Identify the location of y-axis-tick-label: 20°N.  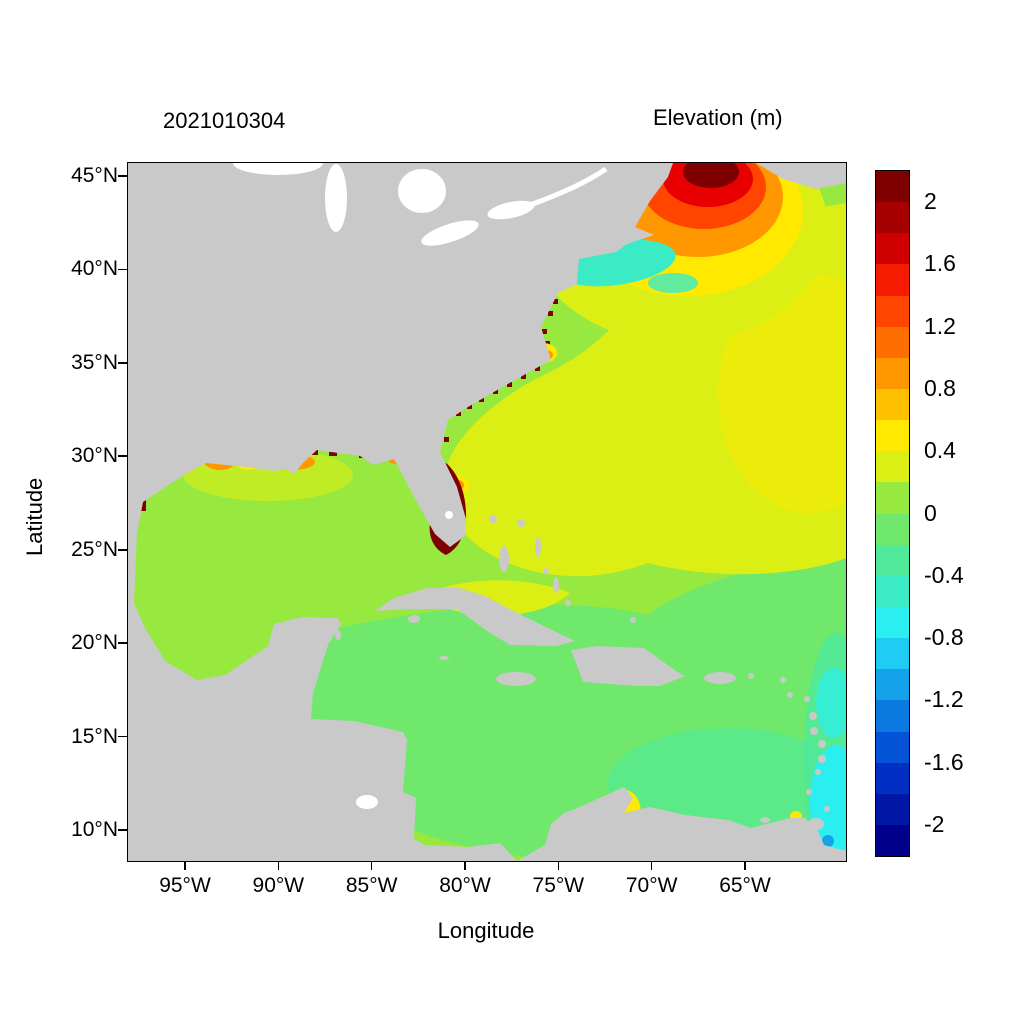
(94, 643).